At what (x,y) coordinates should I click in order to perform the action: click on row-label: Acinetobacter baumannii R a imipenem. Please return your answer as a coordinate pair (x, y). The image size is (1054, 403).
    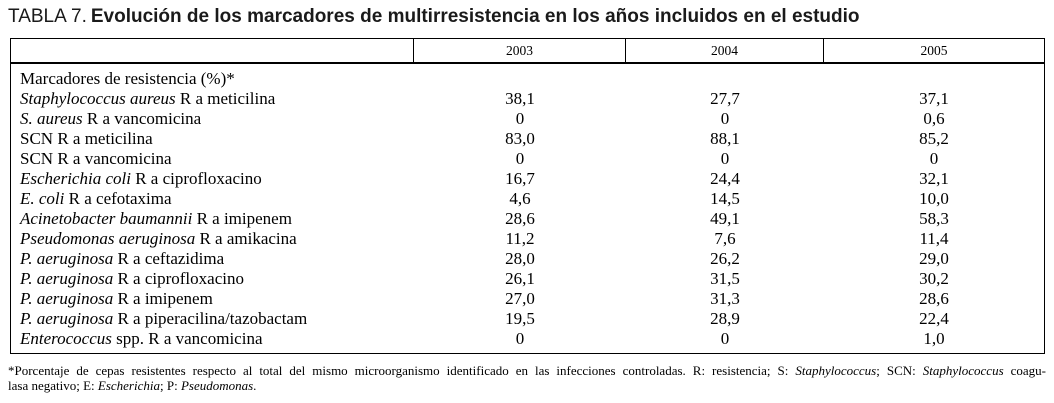
    Looking at the image, I should click on (212, 219).